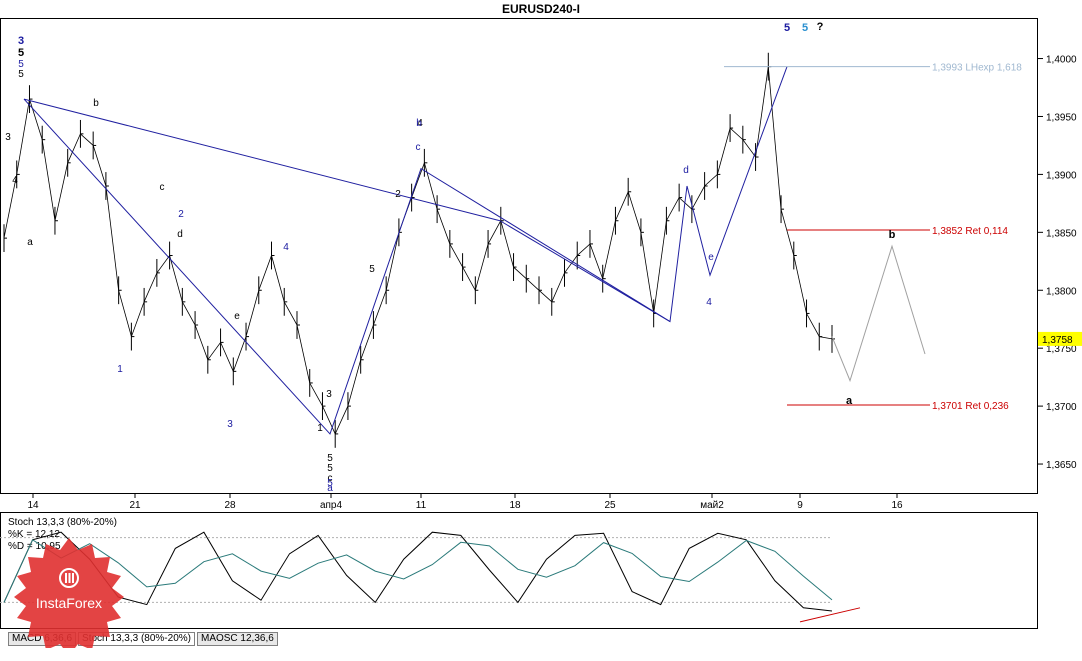  Describe the element at coordinates (62, 522) in the screenshot. I see `stoch-name: Stoch 13,3,3 (80%-20%)` at that location.